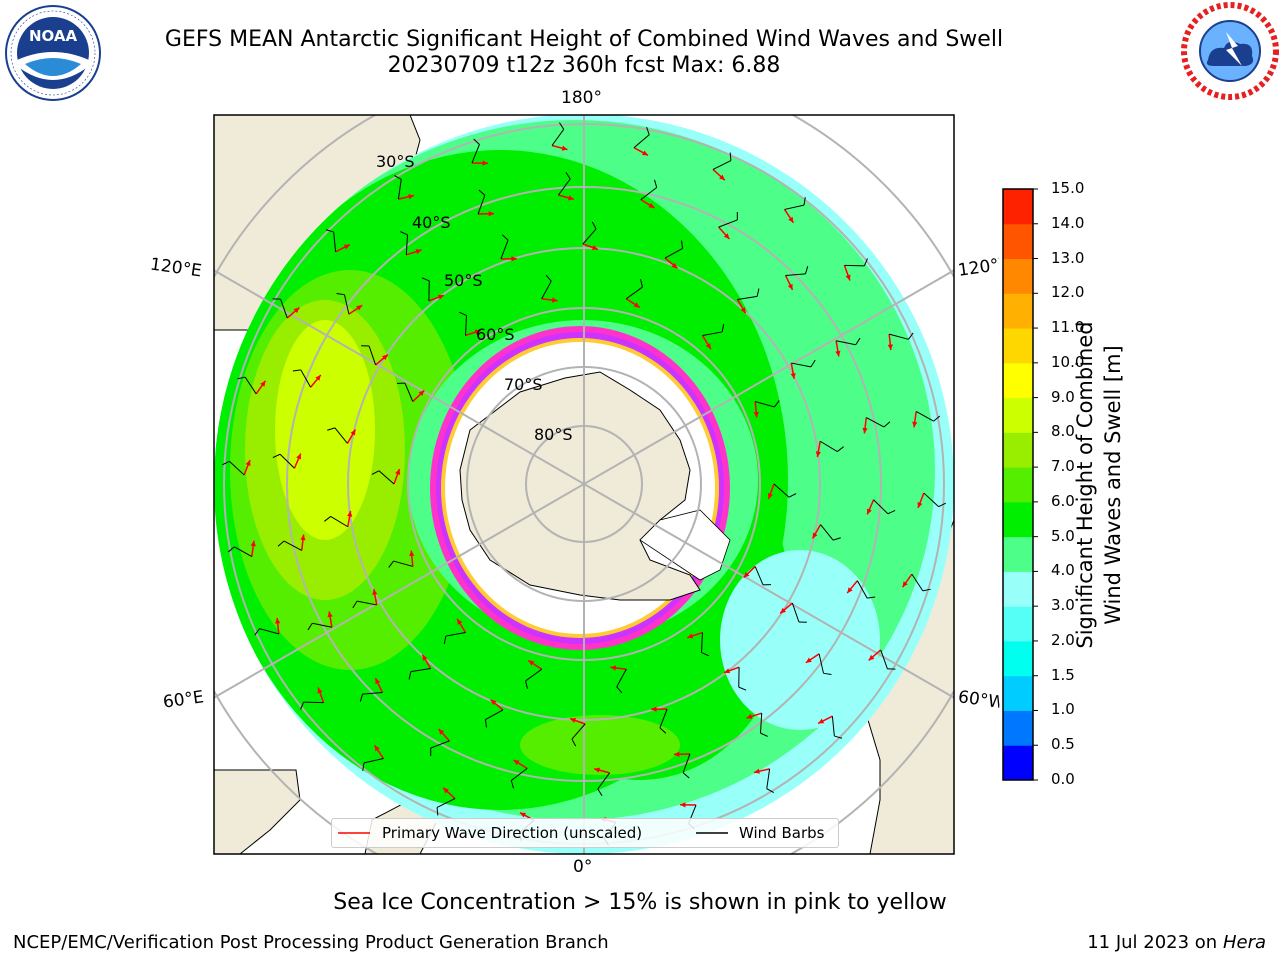 The image size is (1280, 960). What do you see at coordinates (354, 833) in the screenshot?
I see `wave-direction-swatch` at bounding box center [354, 833].